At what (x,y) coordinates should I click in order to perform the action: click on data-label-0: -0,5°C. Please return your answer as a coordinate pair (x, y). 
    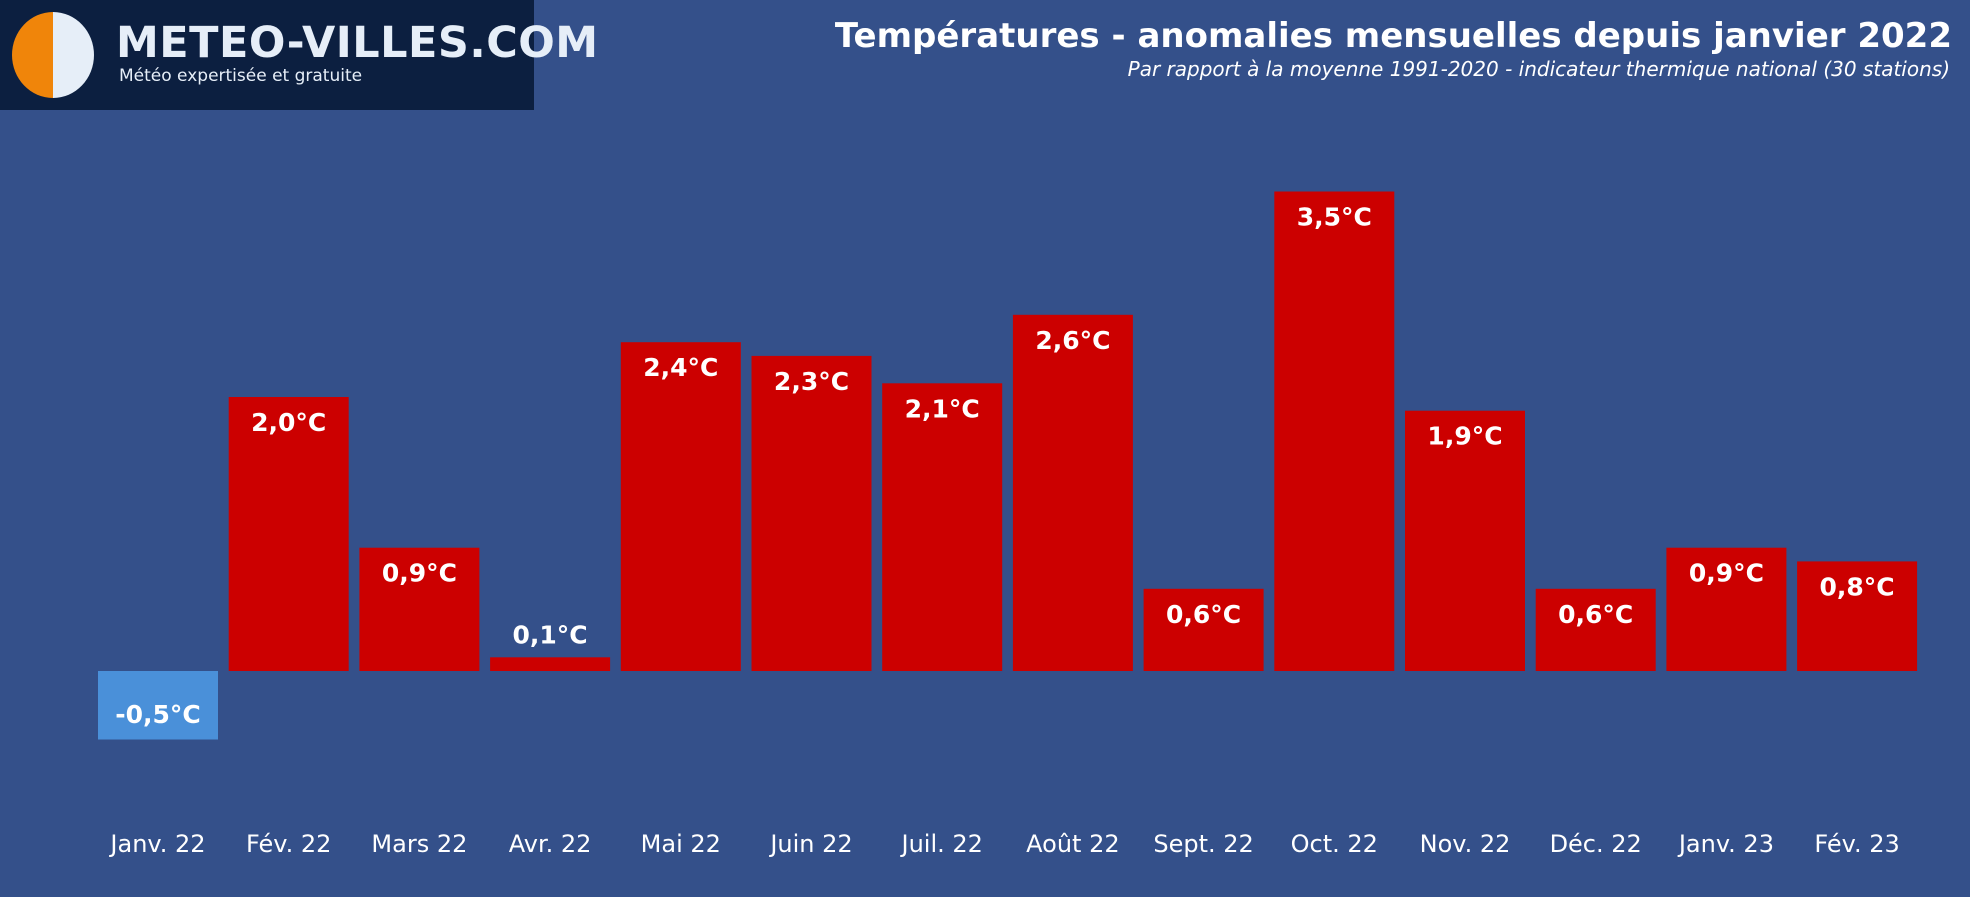
    Looking at the image, I should click on (158, 714).